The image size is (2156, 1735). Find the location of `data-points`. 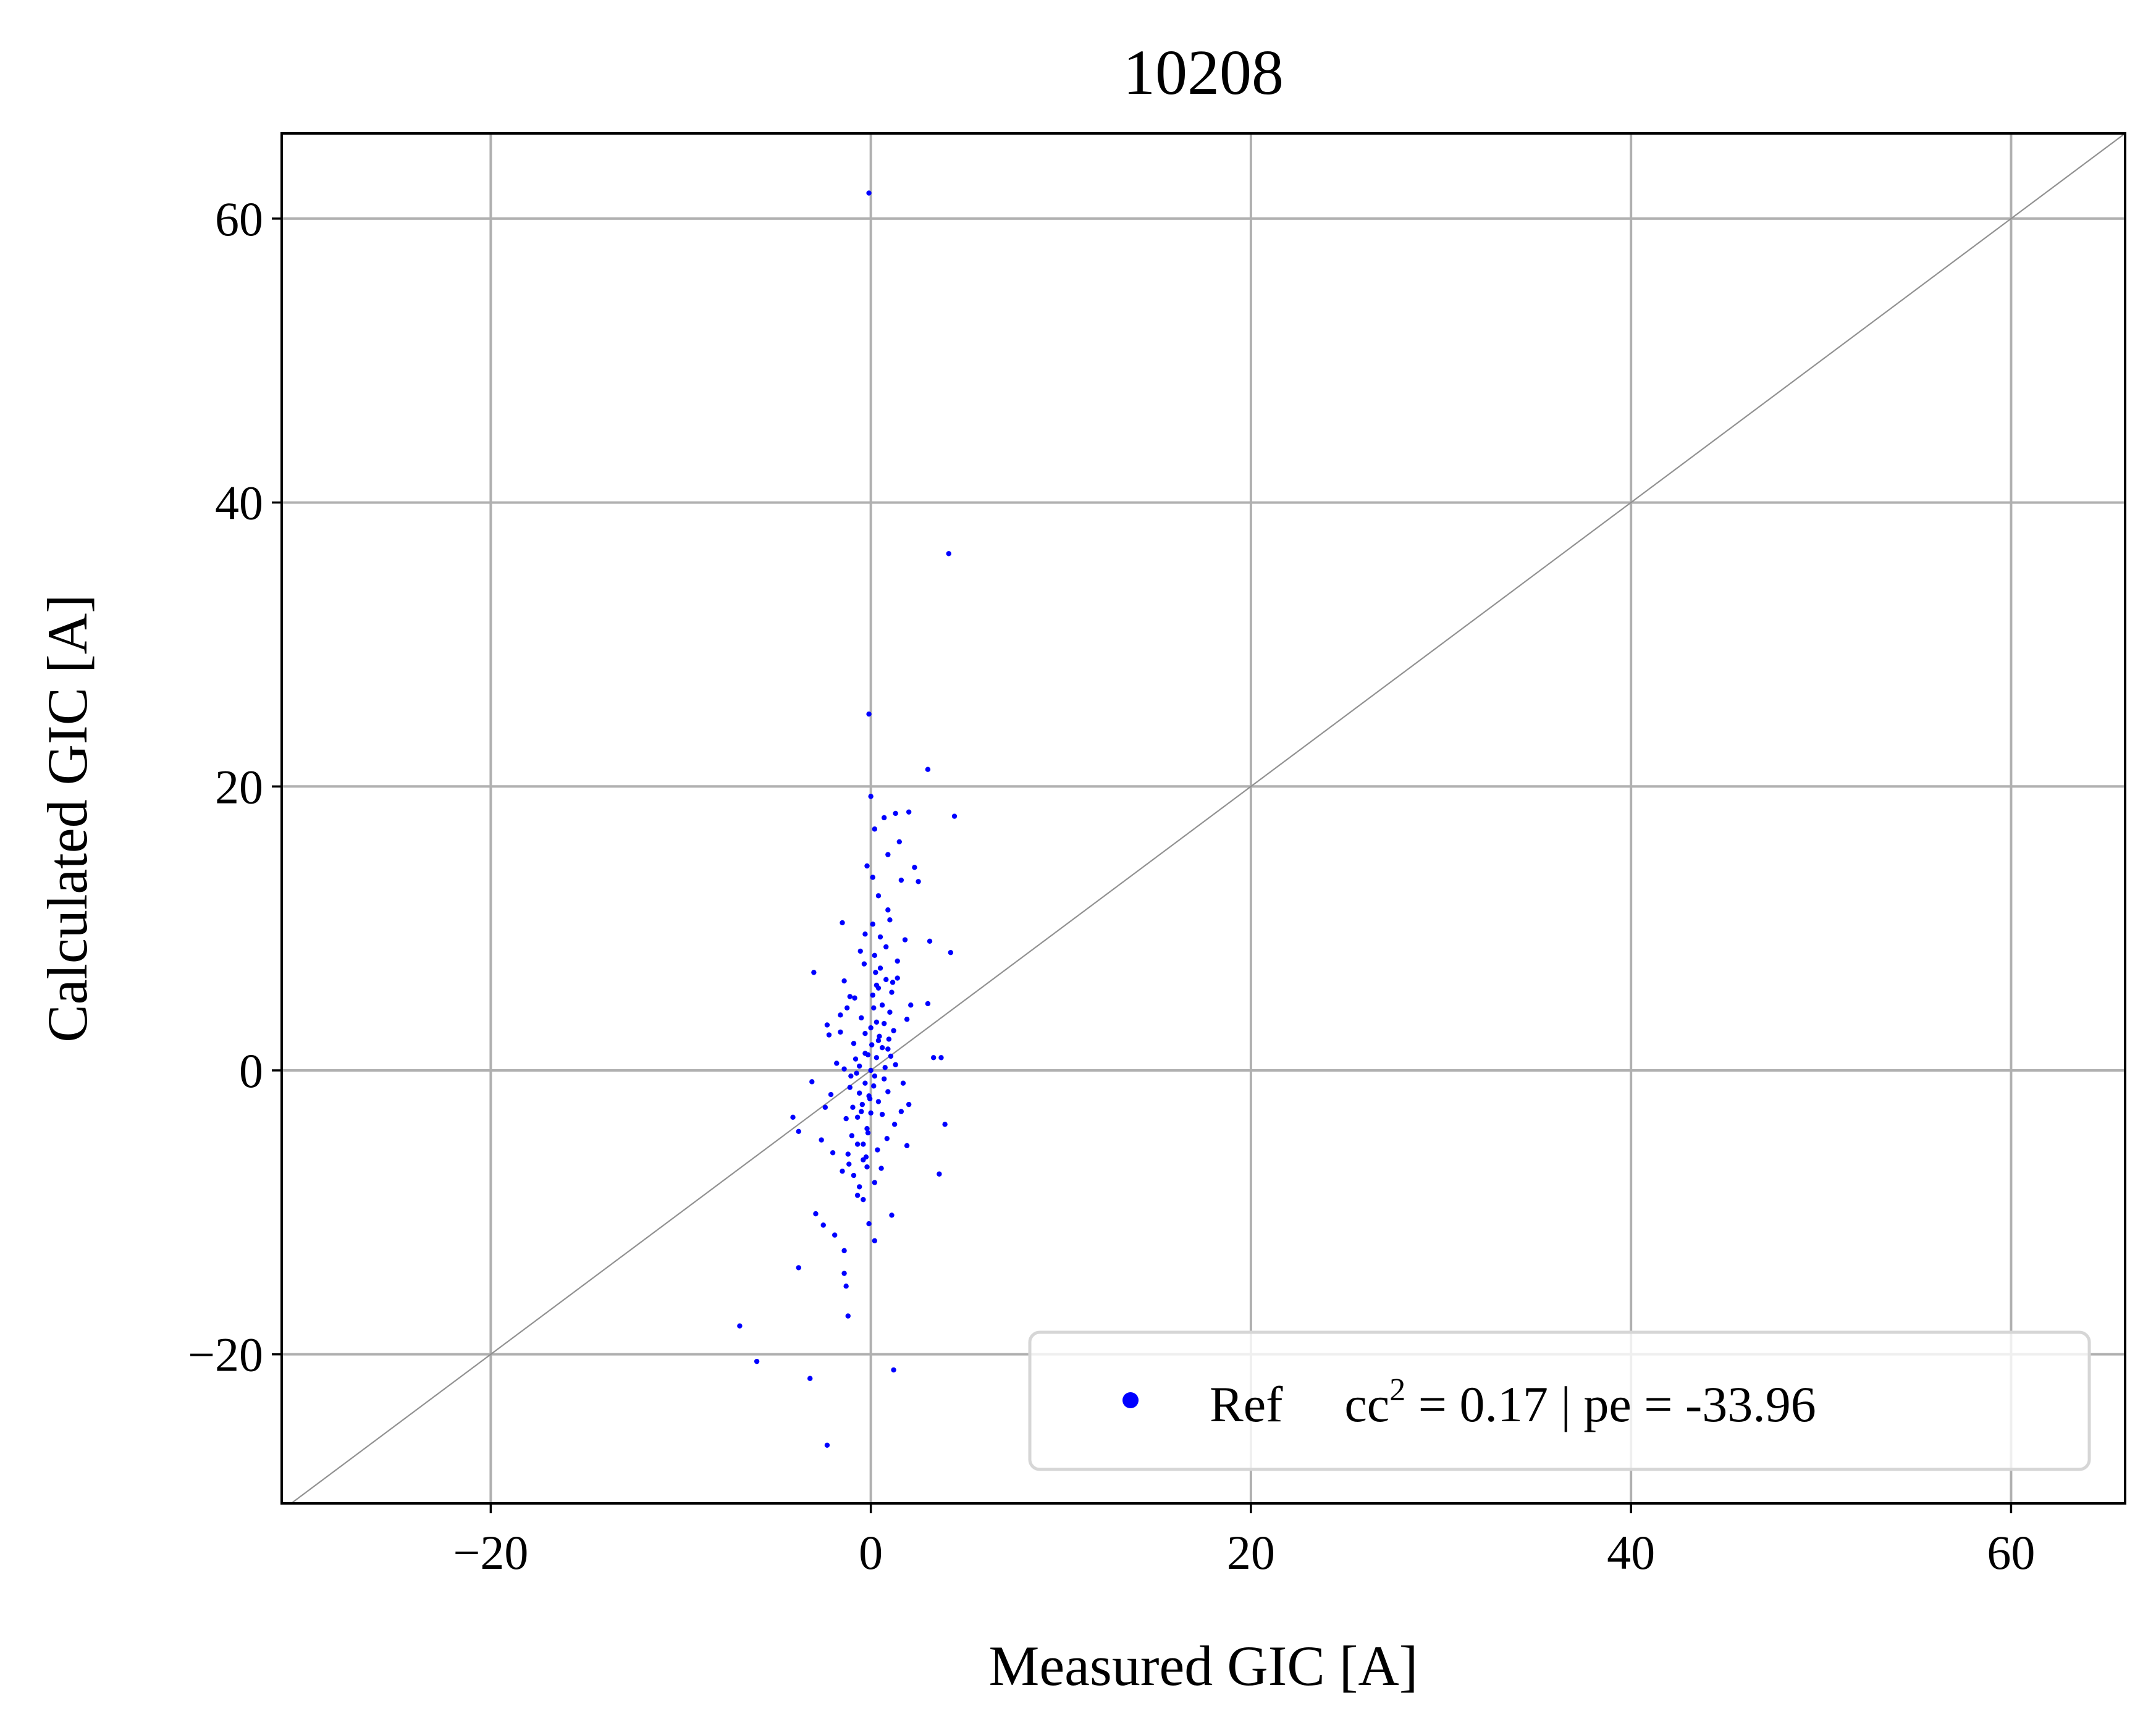

data-points is located at coordinates (847, 819).